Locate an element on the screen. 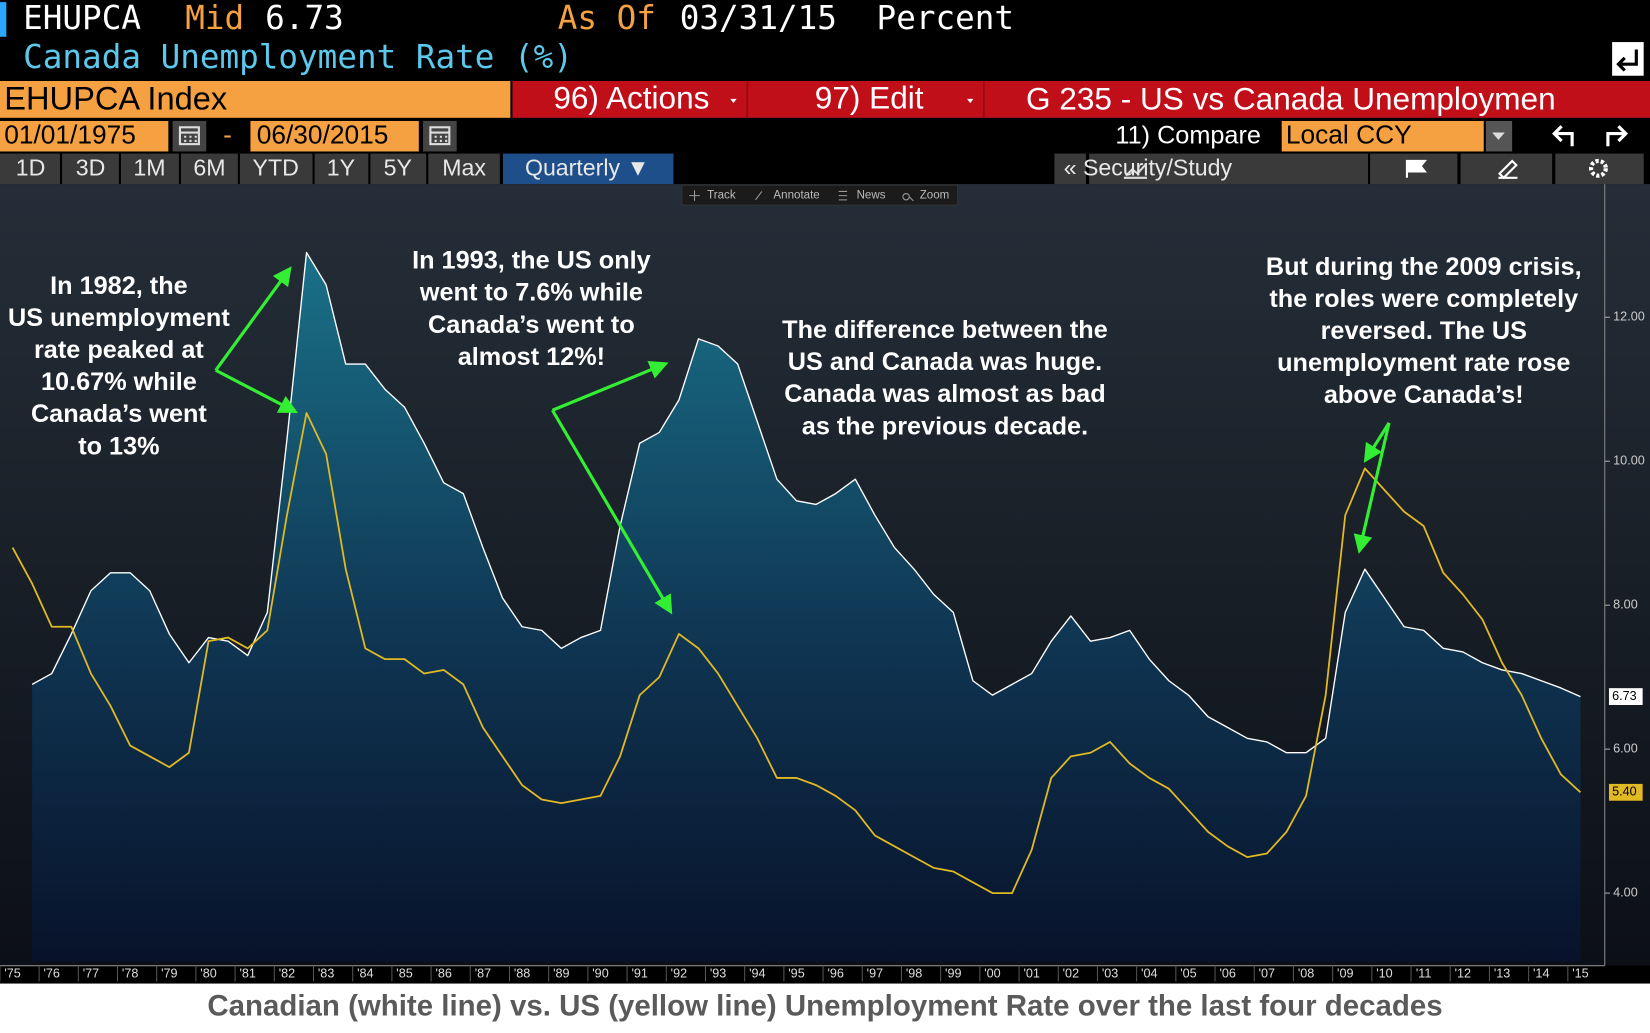 The width and height of the screenshot is (1650, 1033). annotation: almost 12%! is located at coordinates (531, 357).